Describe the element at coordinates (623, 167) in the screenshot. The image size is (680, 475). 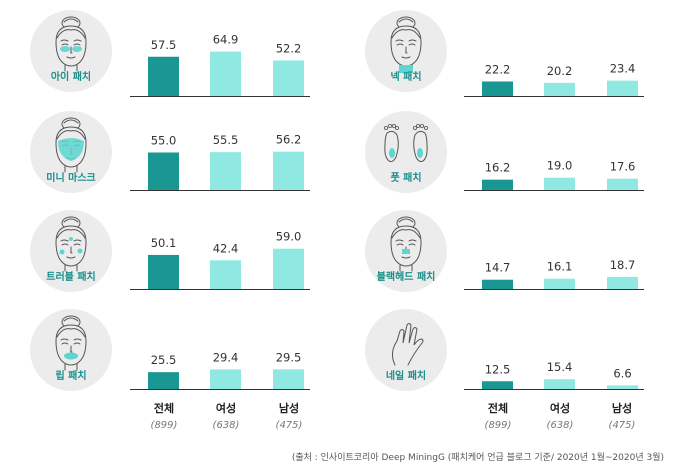
I see `foot-patch-value-male: 17.6` at that location.